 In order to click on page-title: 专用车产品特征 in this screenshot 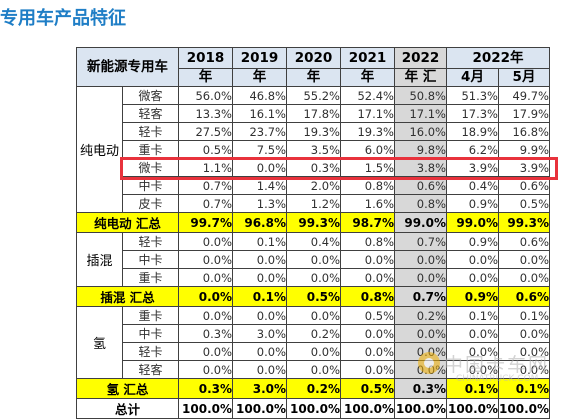, I will do `click(63, 18)`.